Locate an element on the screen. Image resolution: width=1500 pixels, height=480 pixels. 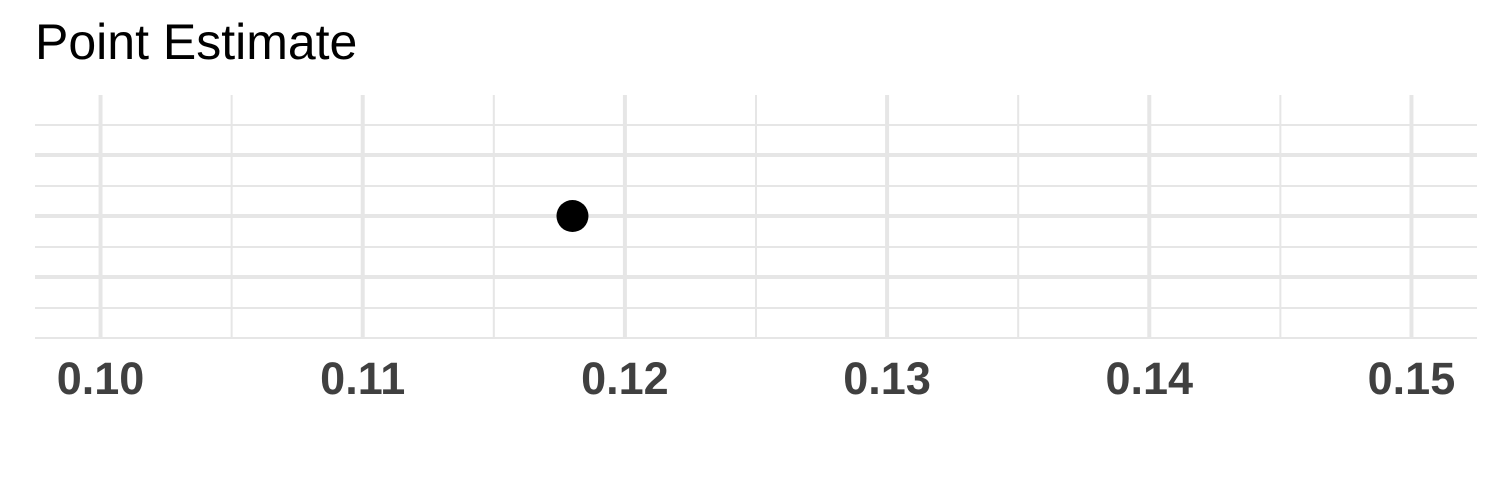
x-tick-label: 0.11 is located at coordinates (362, 378).